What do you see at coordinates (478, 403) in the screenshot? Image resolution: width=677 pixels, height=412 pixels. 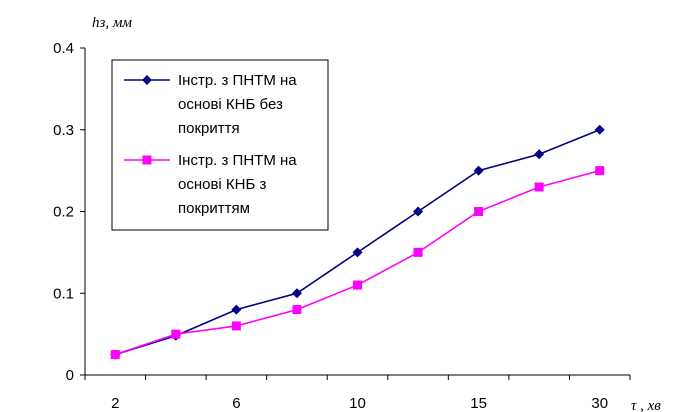 I see `x-tick-label: 15` at bounding box center [478, 403].